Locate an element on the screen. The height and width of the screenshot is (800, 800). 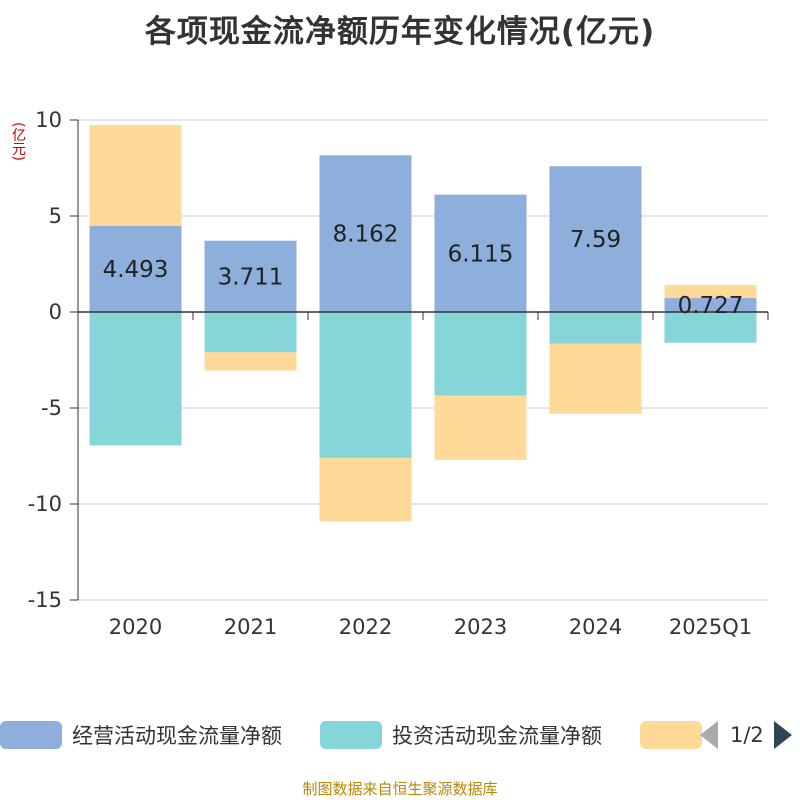
bar-series-1-2022 is located at coordinates (365, 385).